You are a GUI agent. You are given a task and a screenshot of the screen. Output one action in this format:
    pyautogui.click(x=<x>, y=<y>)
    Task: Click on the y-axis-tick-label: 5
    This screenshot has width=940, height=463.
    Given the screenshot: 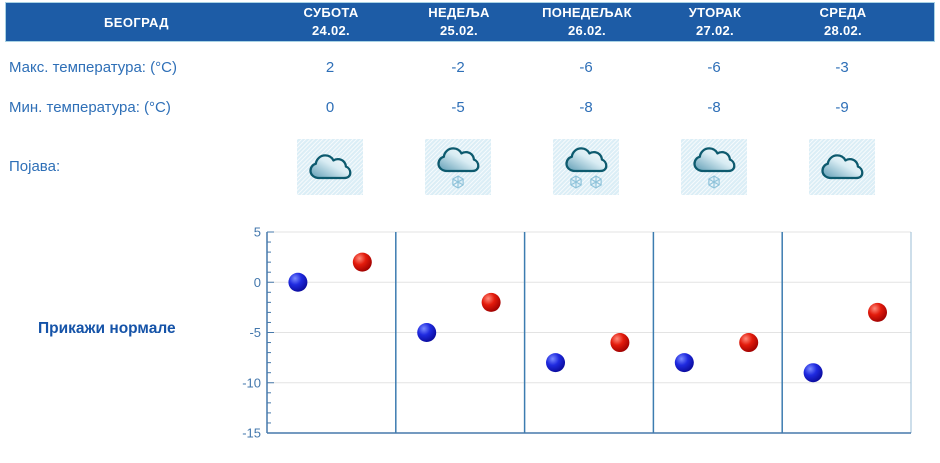 What is the action you would take?
    pyautogui.click(x=257, y=232)
    